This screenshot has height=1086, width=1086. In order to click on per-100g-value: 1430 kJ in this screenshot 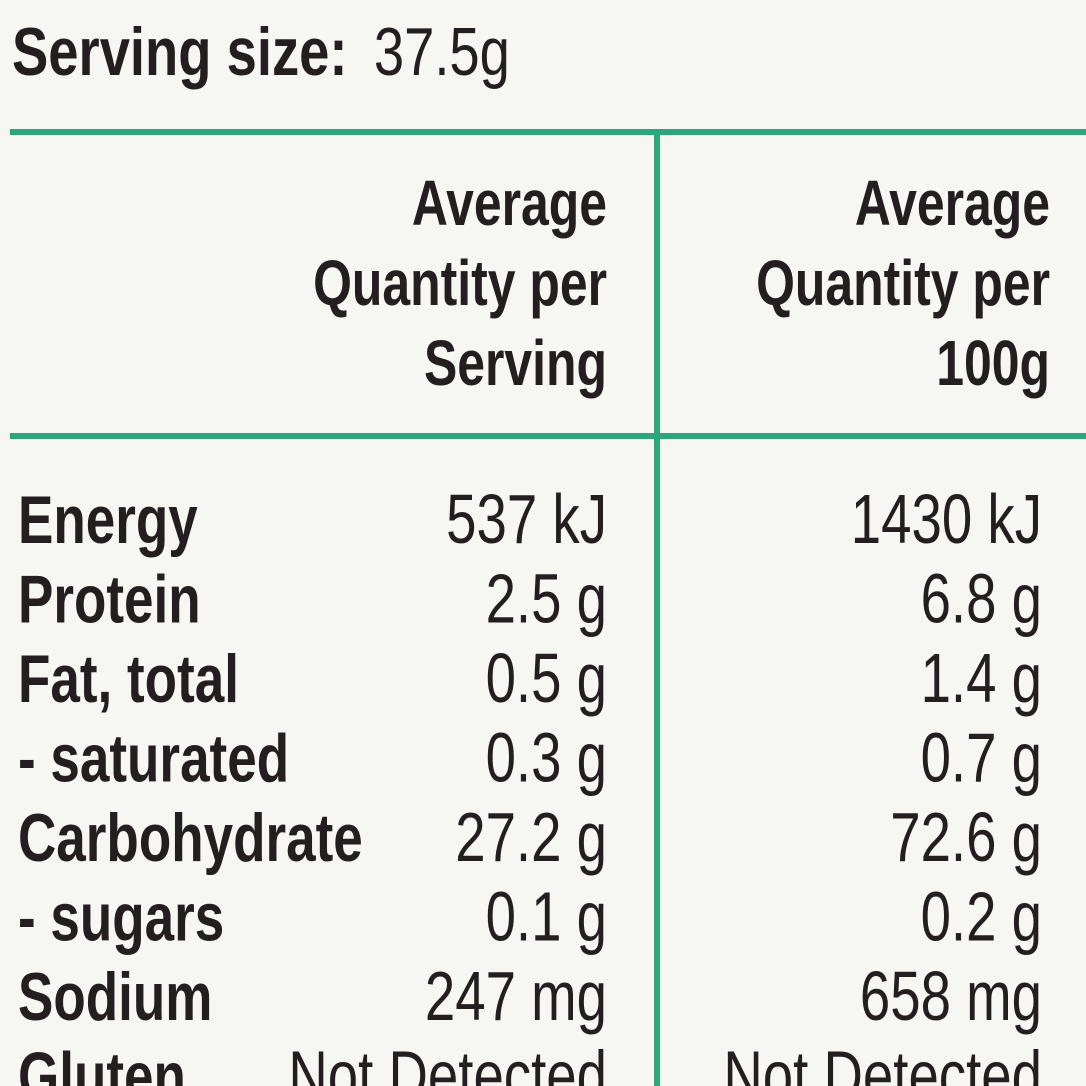, I will do `click(946, 520)`.